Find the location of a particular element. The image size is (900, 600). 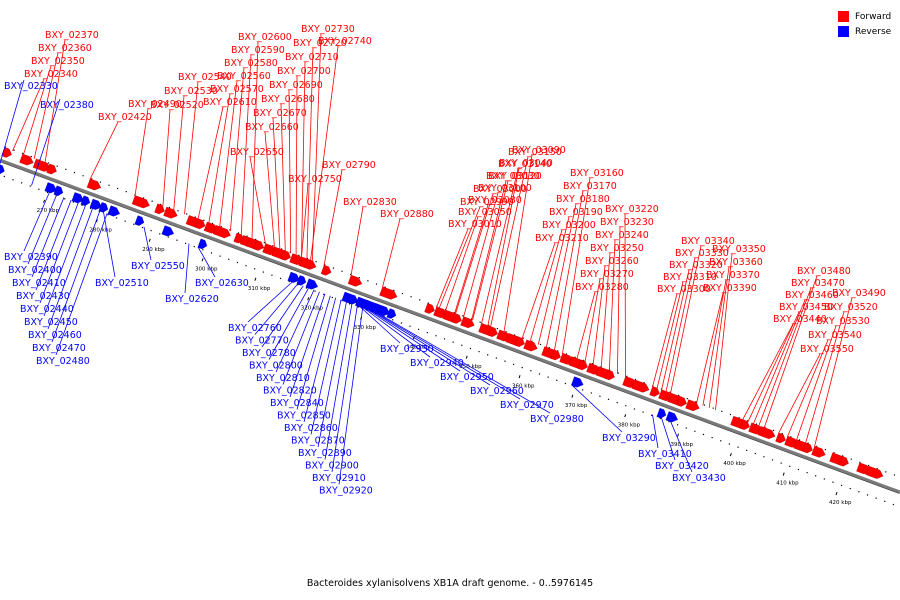

reverse-gene-label: BXY_02910 is located at coordinates (339, 478).